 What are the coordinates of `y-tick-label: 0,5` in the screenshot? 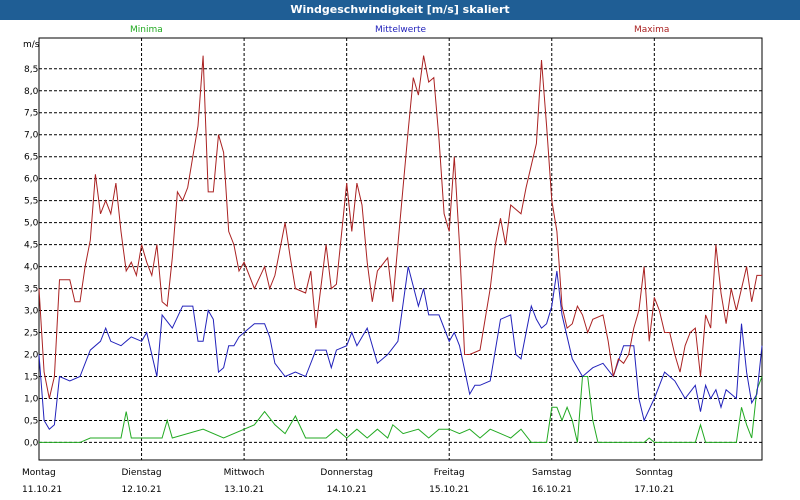 It's located at (31, 421).